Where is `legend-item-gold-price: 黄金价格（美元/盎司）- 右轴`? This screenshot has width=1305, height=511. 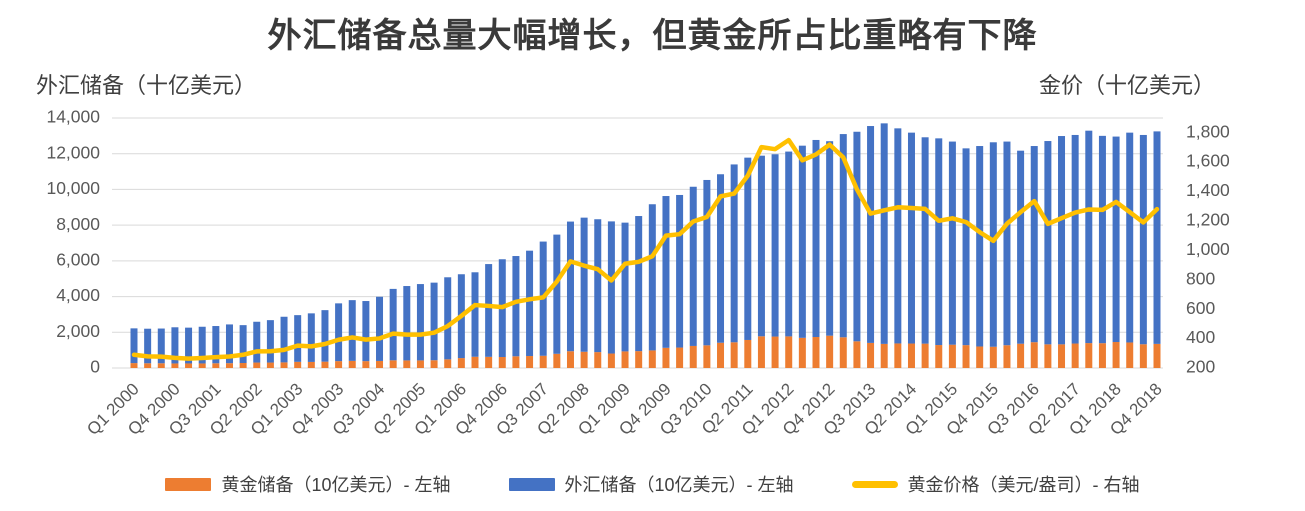
legend-item-gold-price: 黄金价格（美元/盎司）- 右轴 is located at coordinates (995, 484).